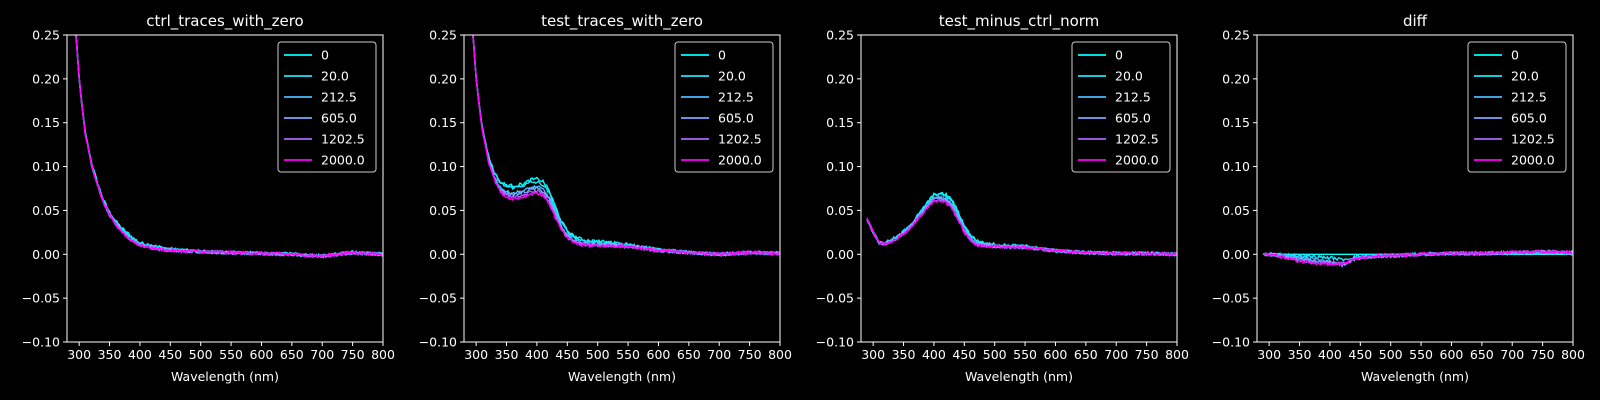  Describe the element at coordinates (1415, 21) in the screenshot. I see `subplot-title: diff` at that location.